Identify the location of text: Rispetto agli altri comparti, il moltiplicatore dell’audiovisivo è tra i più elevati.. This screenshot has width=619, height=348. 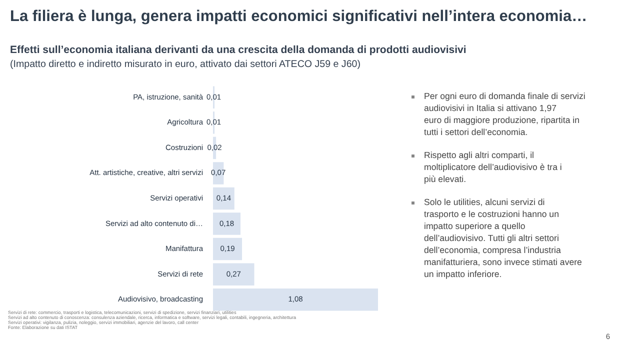
(493, 167).